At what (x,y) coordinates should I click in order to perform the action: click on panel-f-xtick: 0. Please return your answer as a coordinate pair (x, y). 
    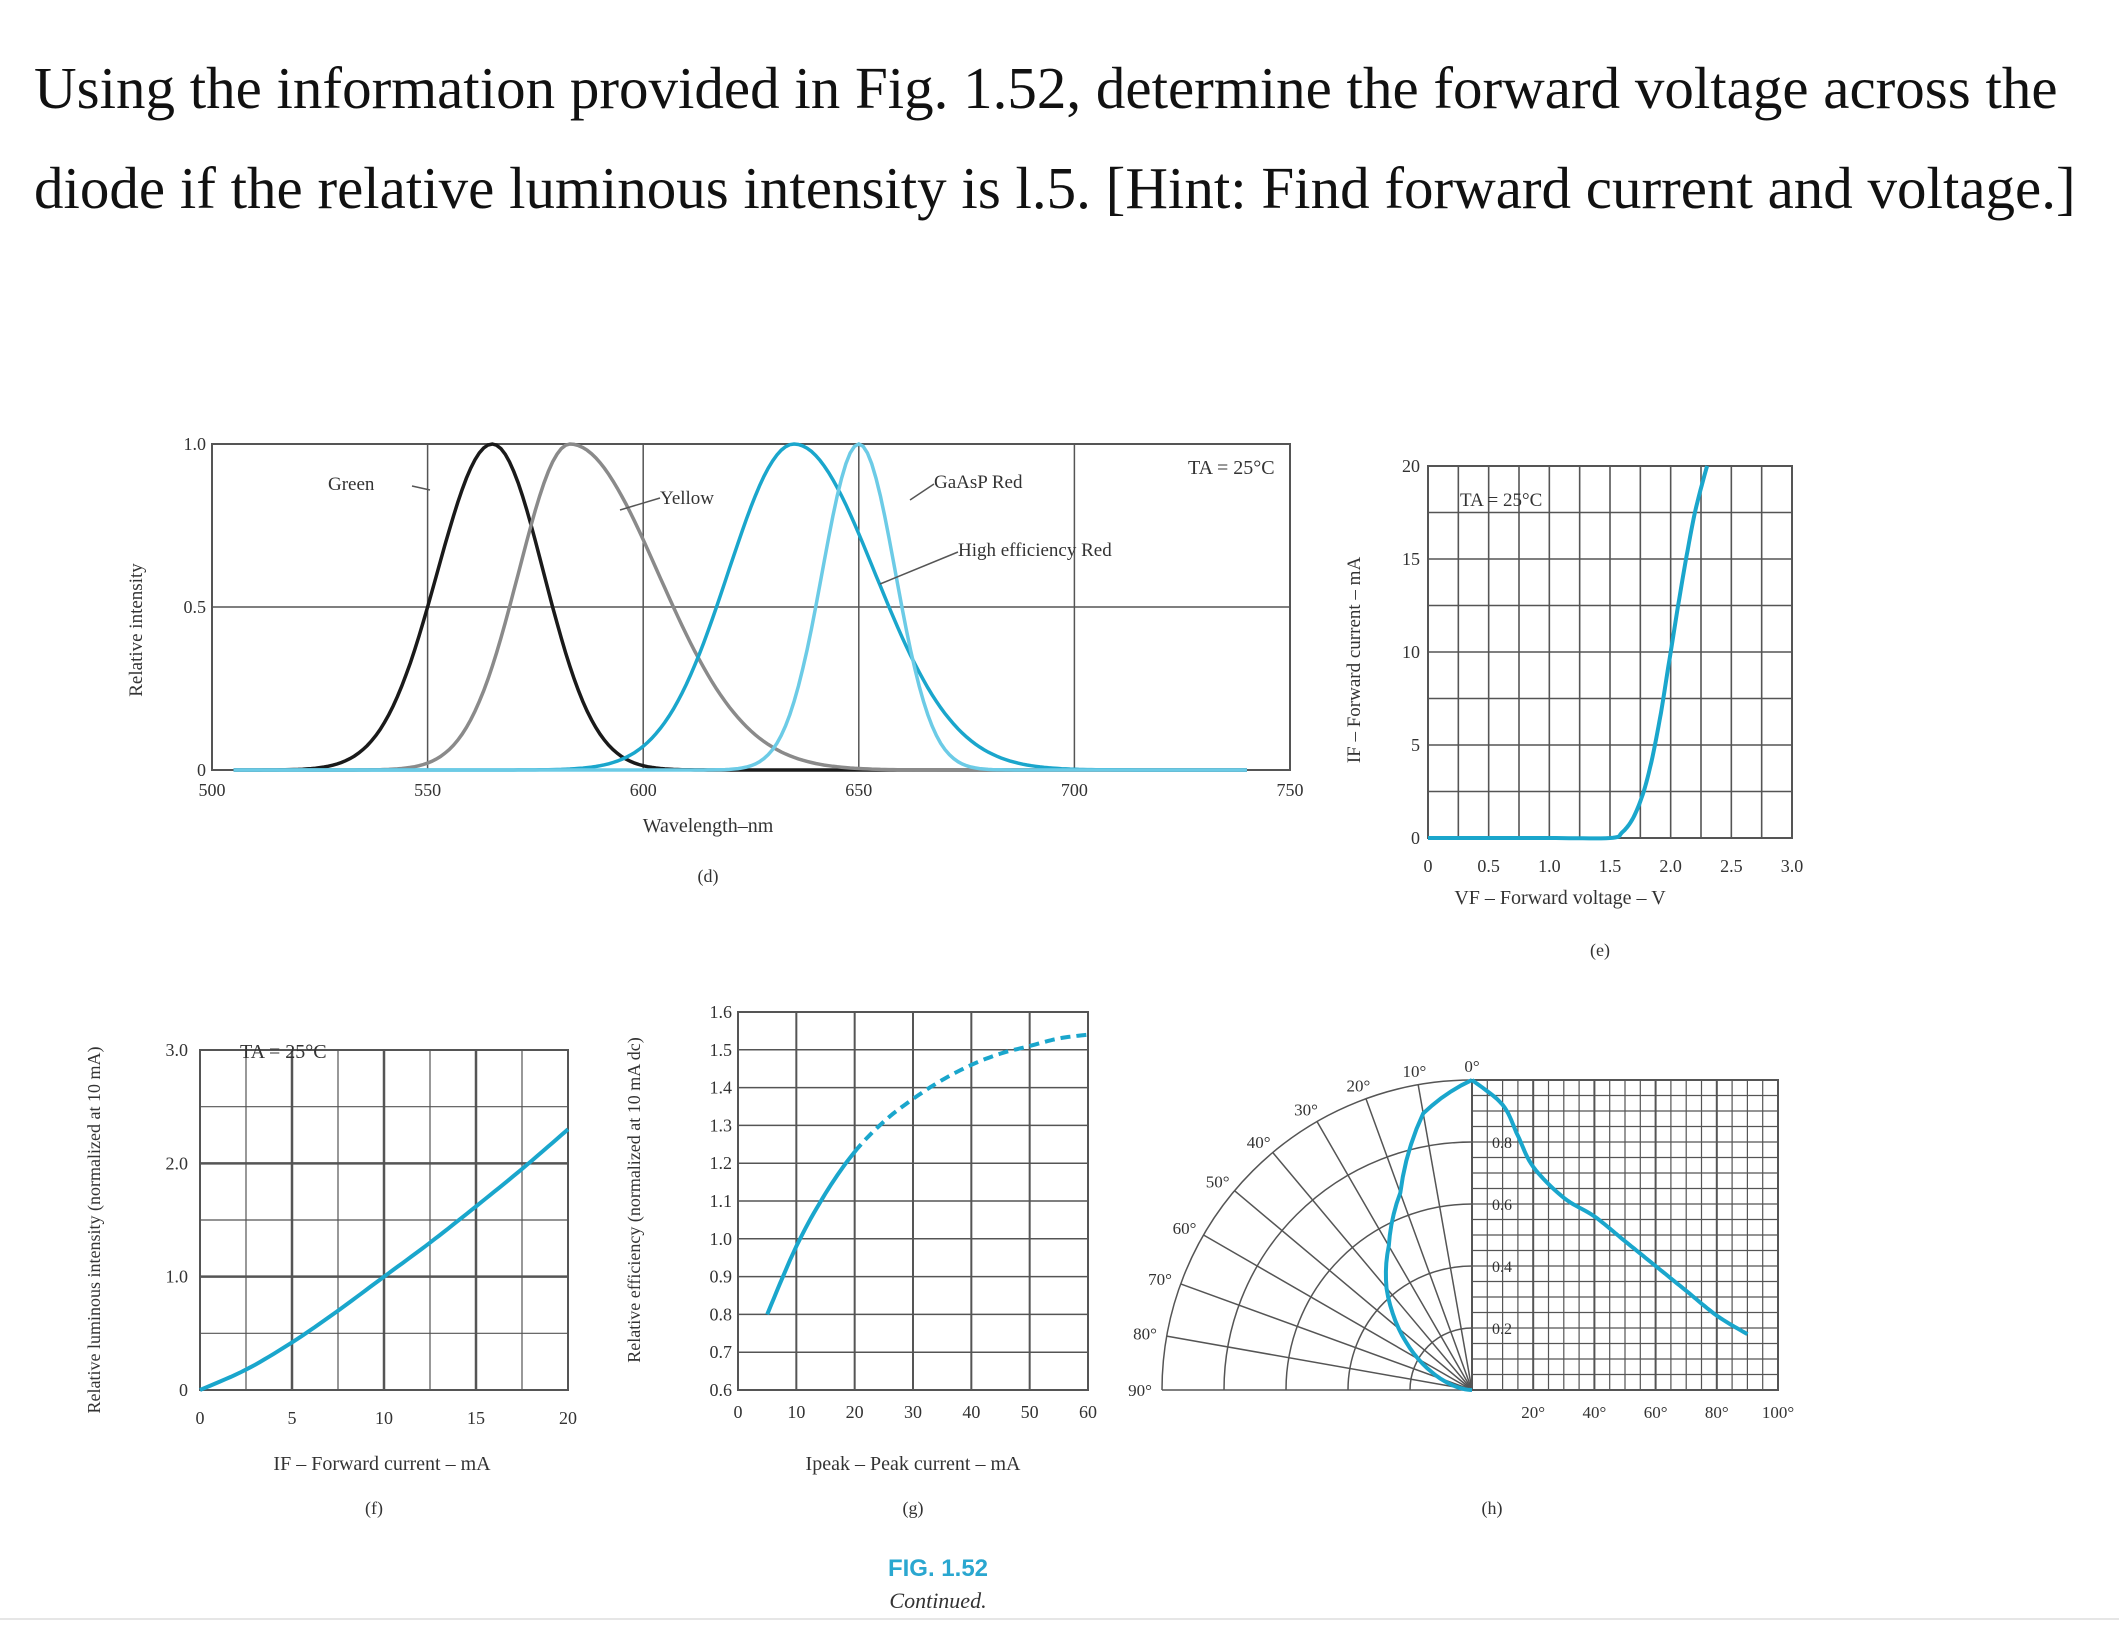
    Looking at the image, I should click on (200, 1418).